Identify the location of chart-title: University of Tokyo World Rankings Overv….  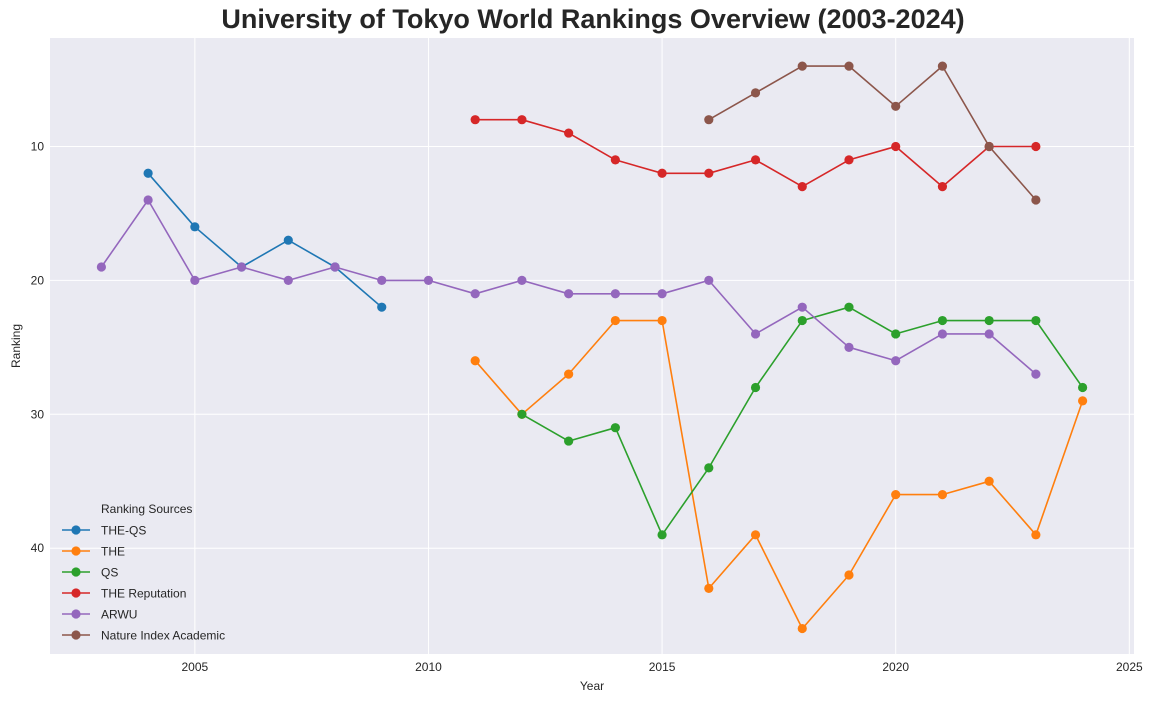
(593, 19).